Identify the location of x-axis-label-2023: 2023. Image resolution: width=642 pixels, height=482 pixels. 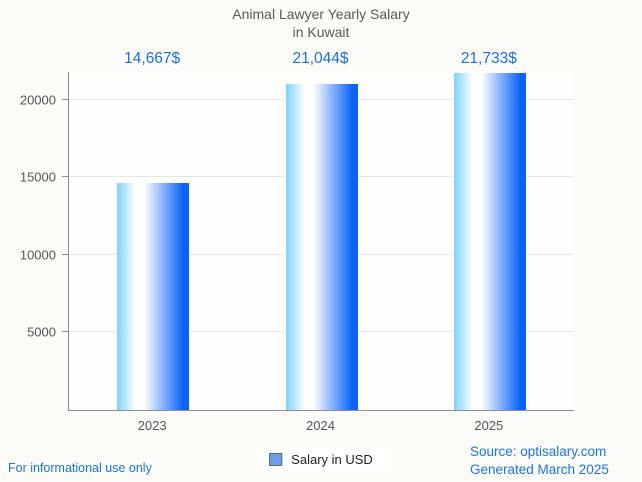
(152, 425).